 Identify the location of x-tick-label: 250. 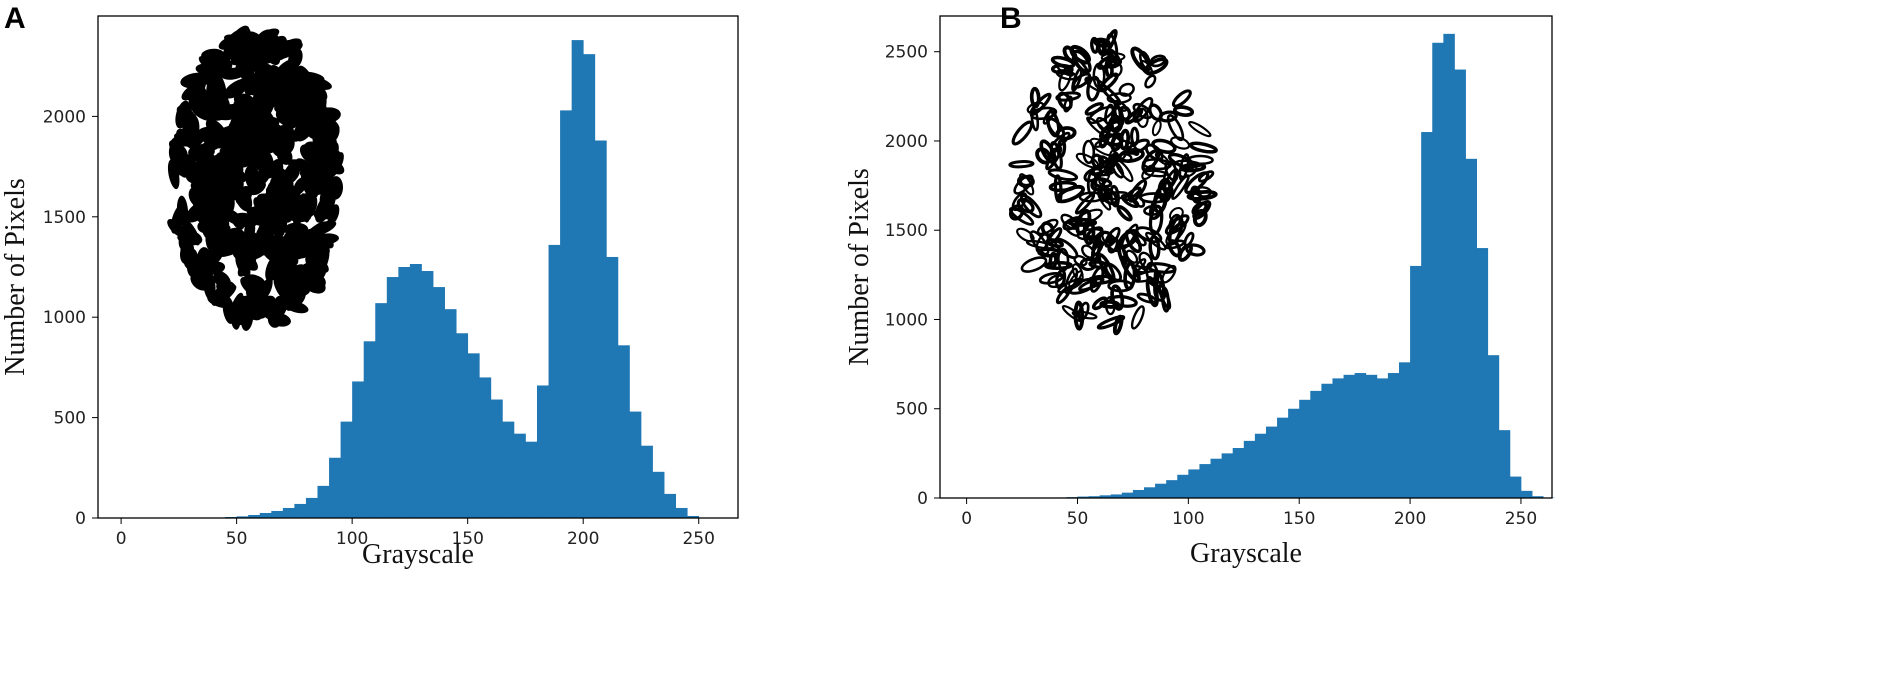
(698, 539).